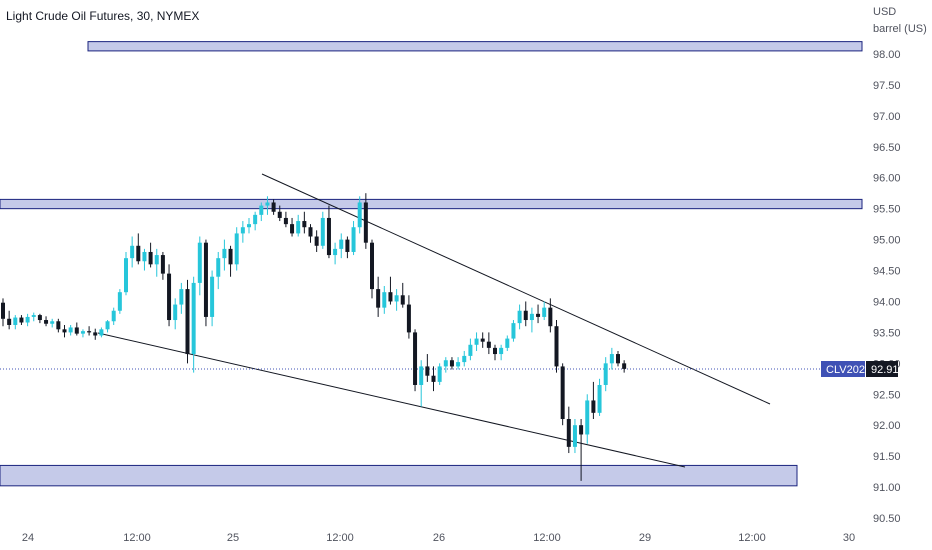 Image resolution: width=932 pixels, height=550 pixels. Describe the element at coordinates (887, 519) in the screenshot. I see `y-tick-label: 90.50` at that location.